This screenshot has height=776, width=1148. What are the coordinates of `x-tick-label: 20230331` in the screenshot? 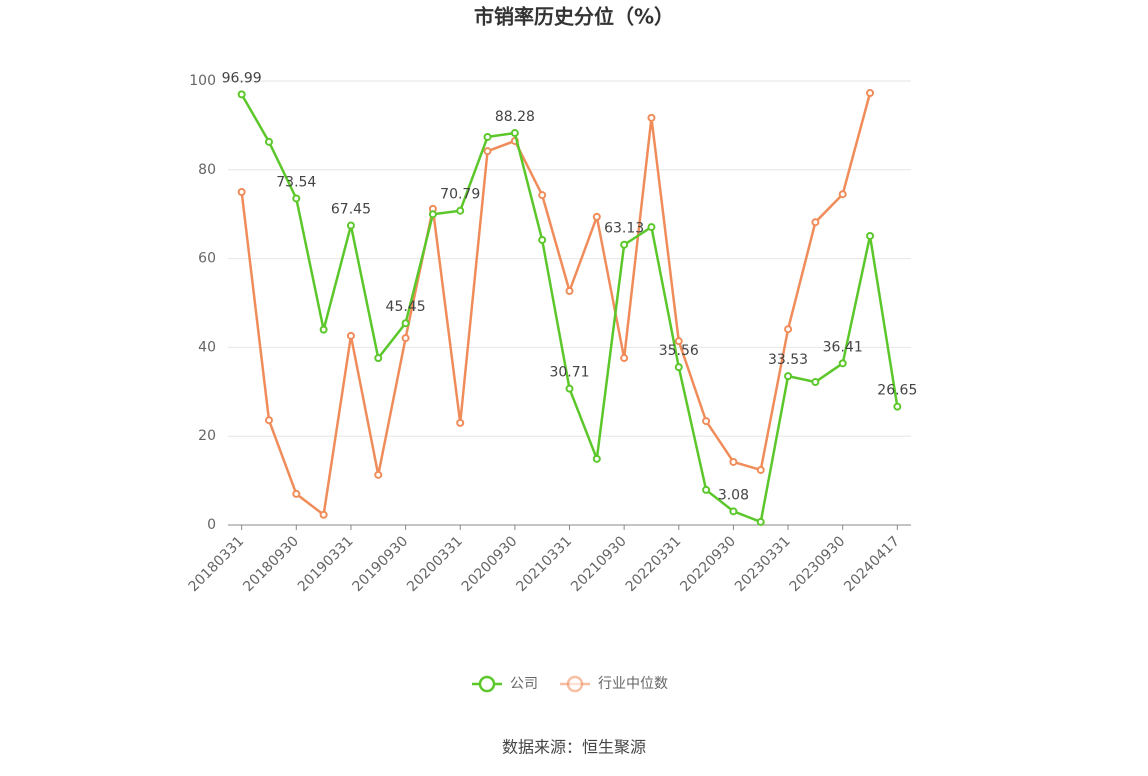 It's located at (763, 564).